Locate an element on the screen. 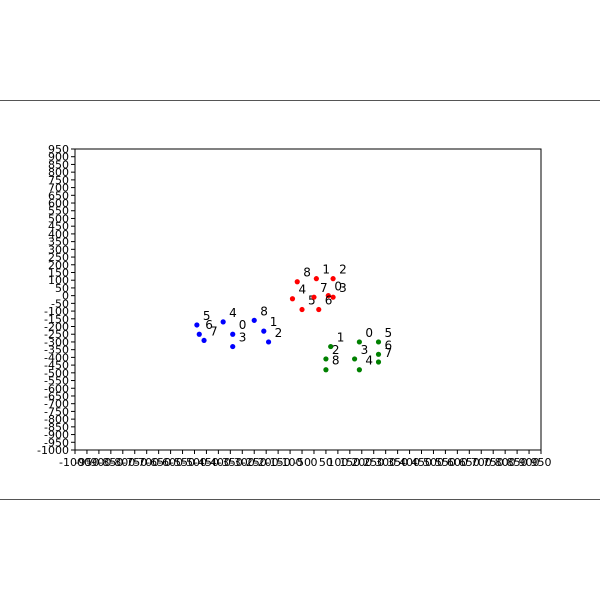 This screenshot has width=600, height=600. x-tick-label: -100 is located at coordinates (290, 462).